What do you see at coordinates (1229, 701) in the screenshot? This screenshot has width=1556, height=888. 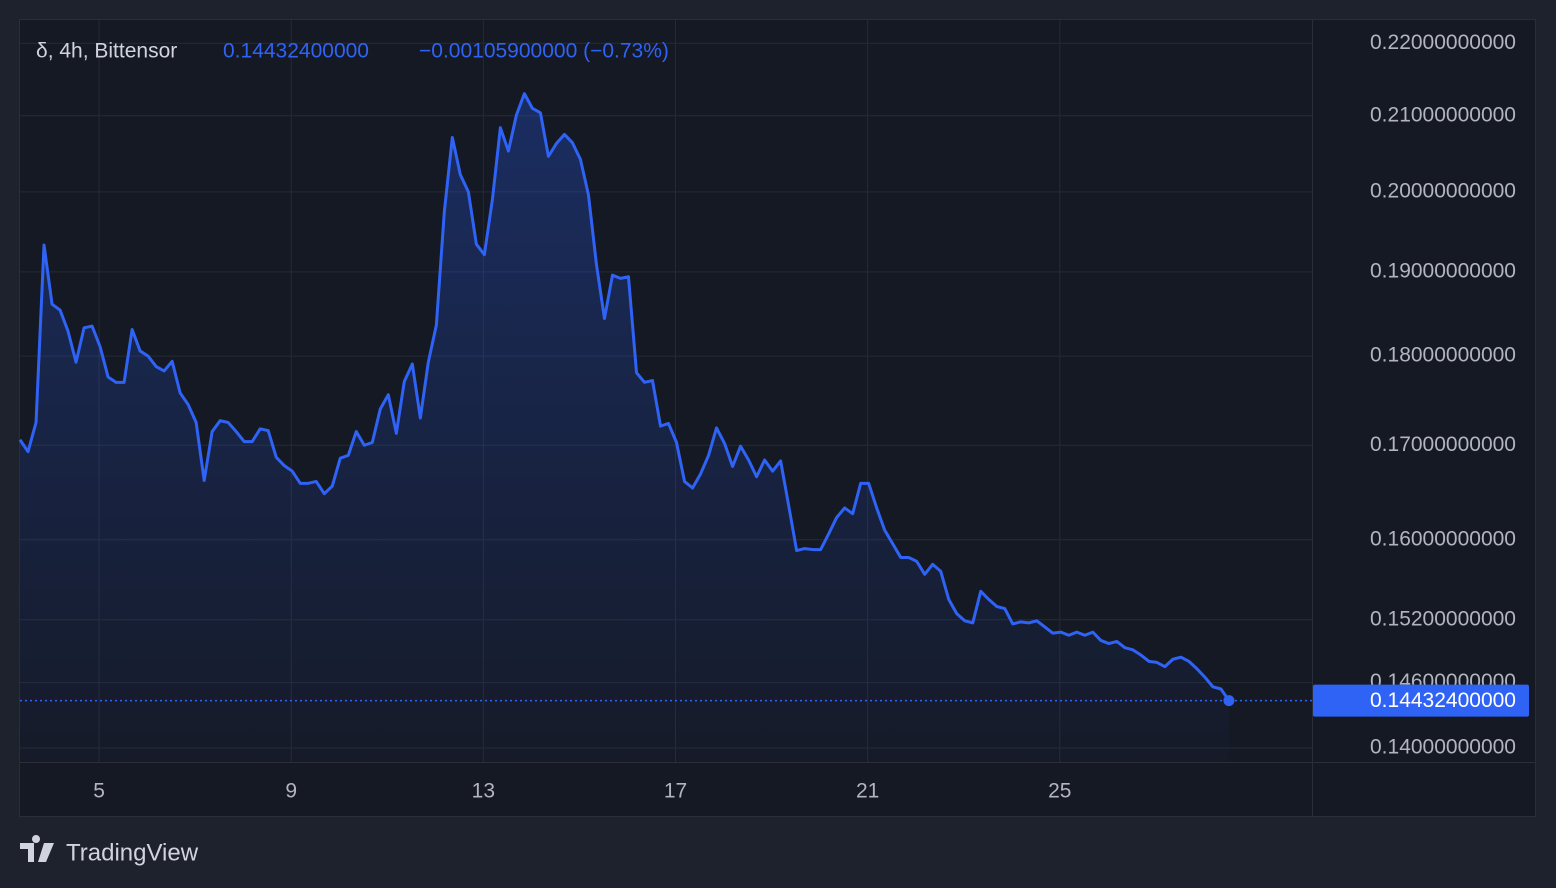 I see `last-point` at bounding box center [1229, 701].